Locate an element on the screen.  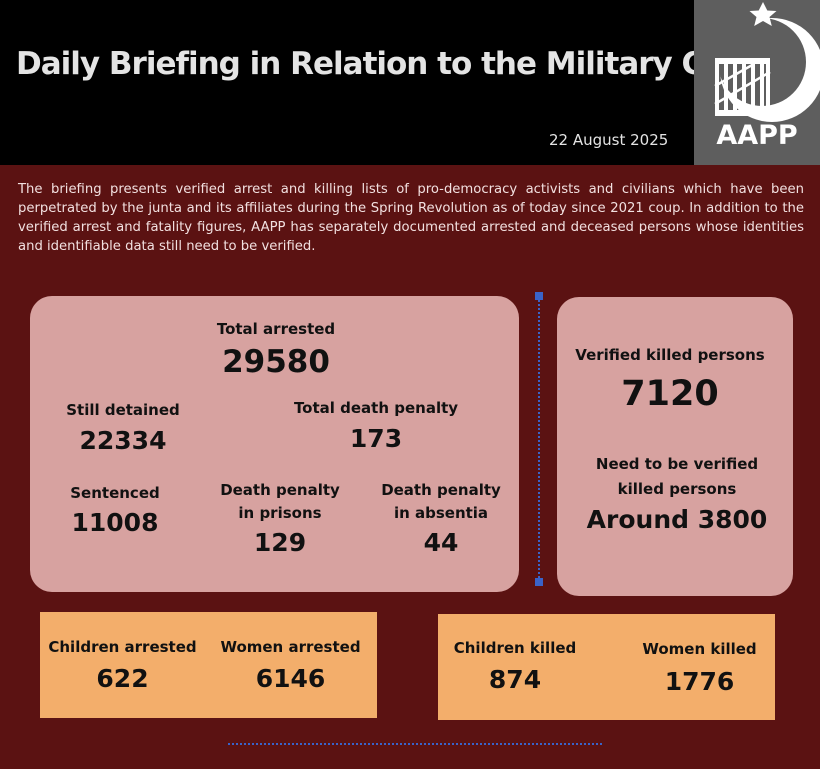
killed-panel is located at coordinates (675, 446).